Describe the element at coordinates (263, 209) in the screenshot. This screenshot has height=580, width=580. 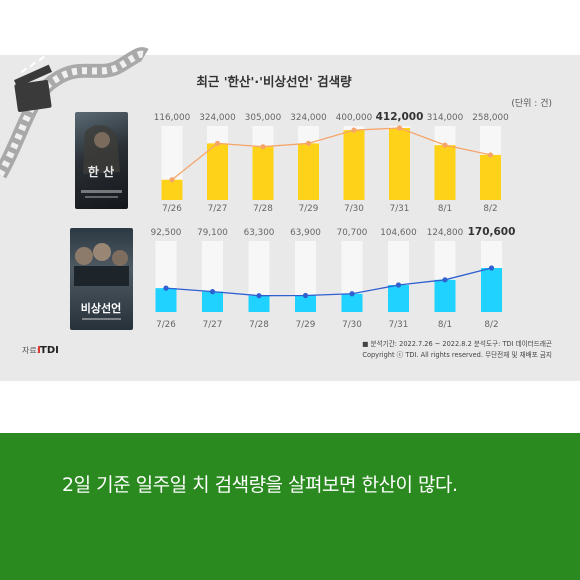
I see `hansan-category-label: 7/28` at that location.